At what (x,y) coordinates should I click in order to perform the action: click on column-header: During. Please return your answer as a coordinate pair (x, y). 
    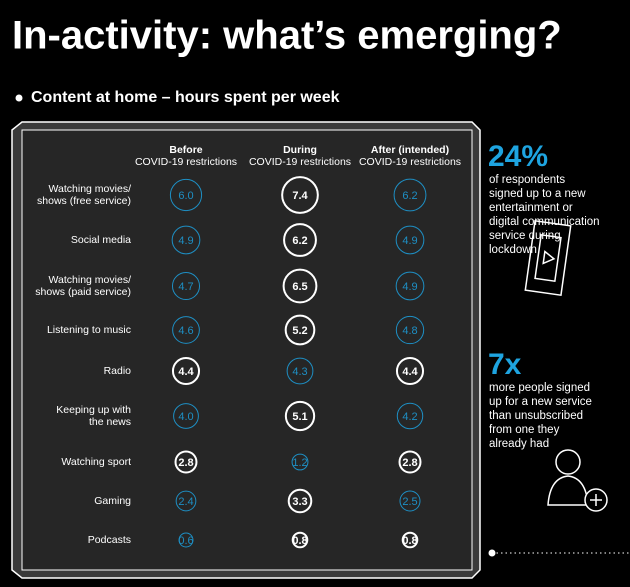
    Looking at the image, I should click on (300, 150).